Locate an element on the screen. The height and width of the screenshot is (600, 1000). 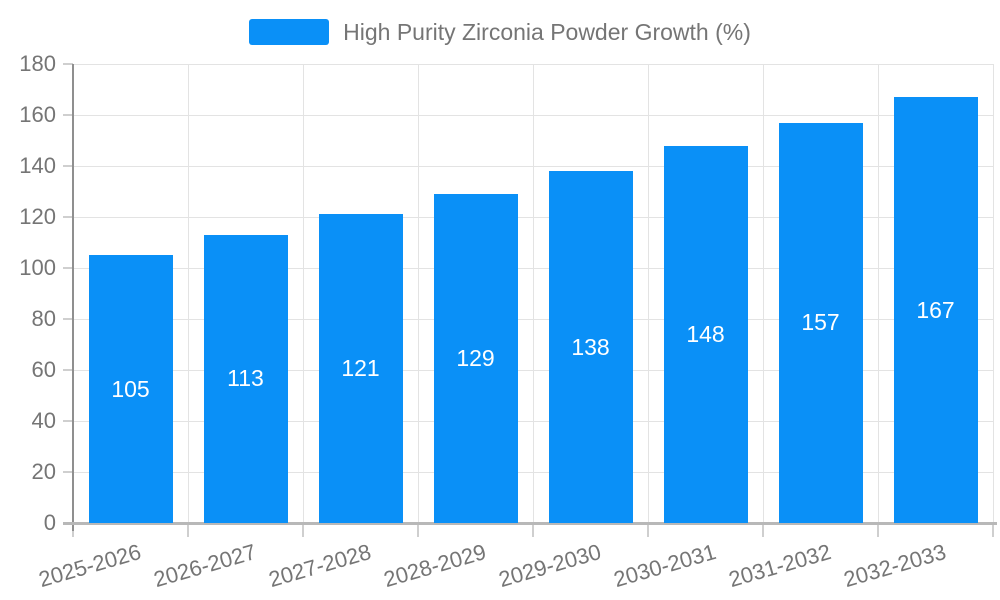
x-axis-label: 2027-2028 is located at coordinates (320, 566).